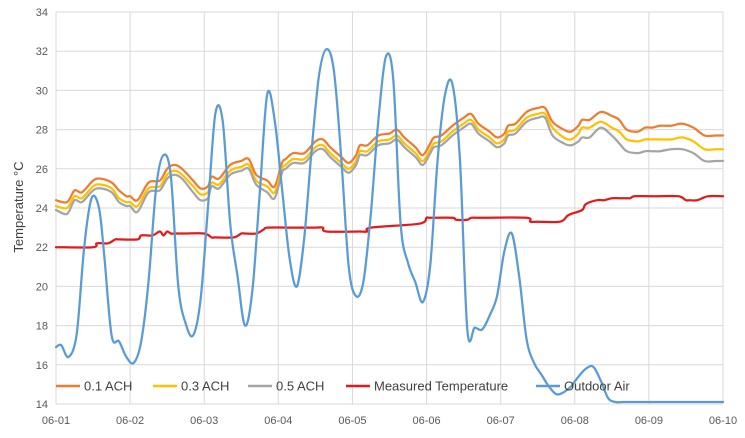  Describe the element at coordinates (108, 386) in the screenshot. I see `legend-label-0-1-ach: 0.1 ACH` at that location.